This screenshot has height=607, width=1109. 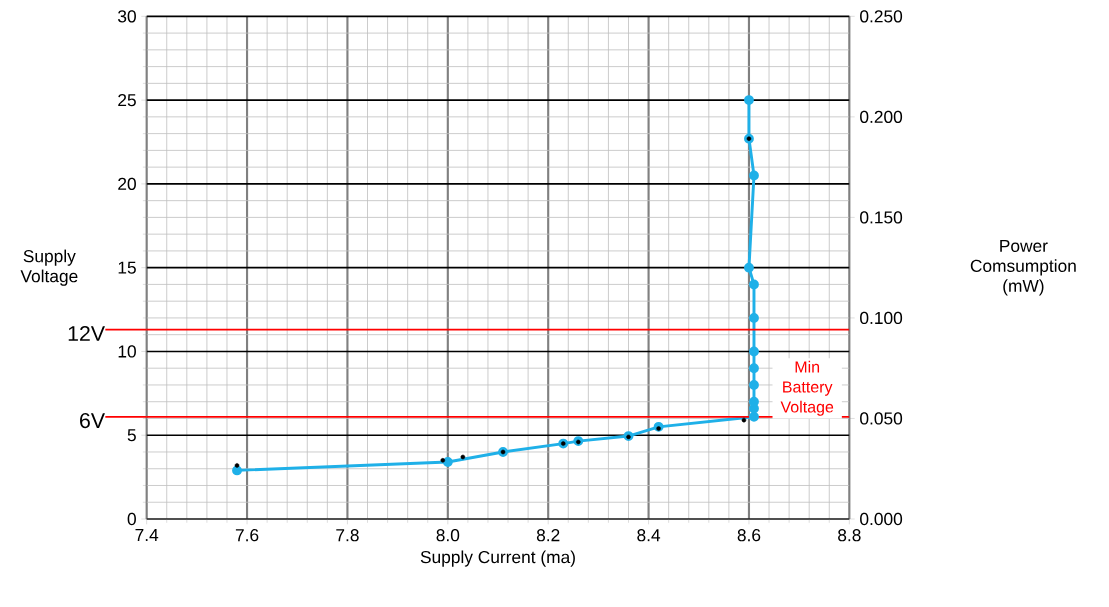 I want to click on y-axis-title: Supply Voltage, so click(x=49, y=267).